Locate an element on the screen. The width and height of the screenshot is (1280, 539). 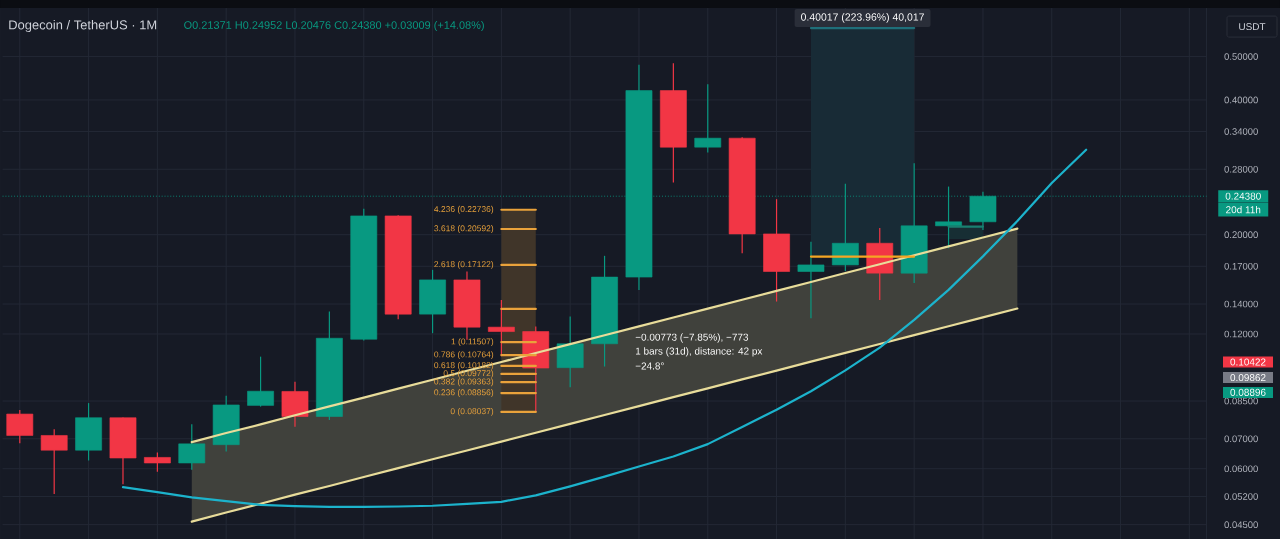
y-tick-label: 0.14000 is located at coordinates (1241, 304).